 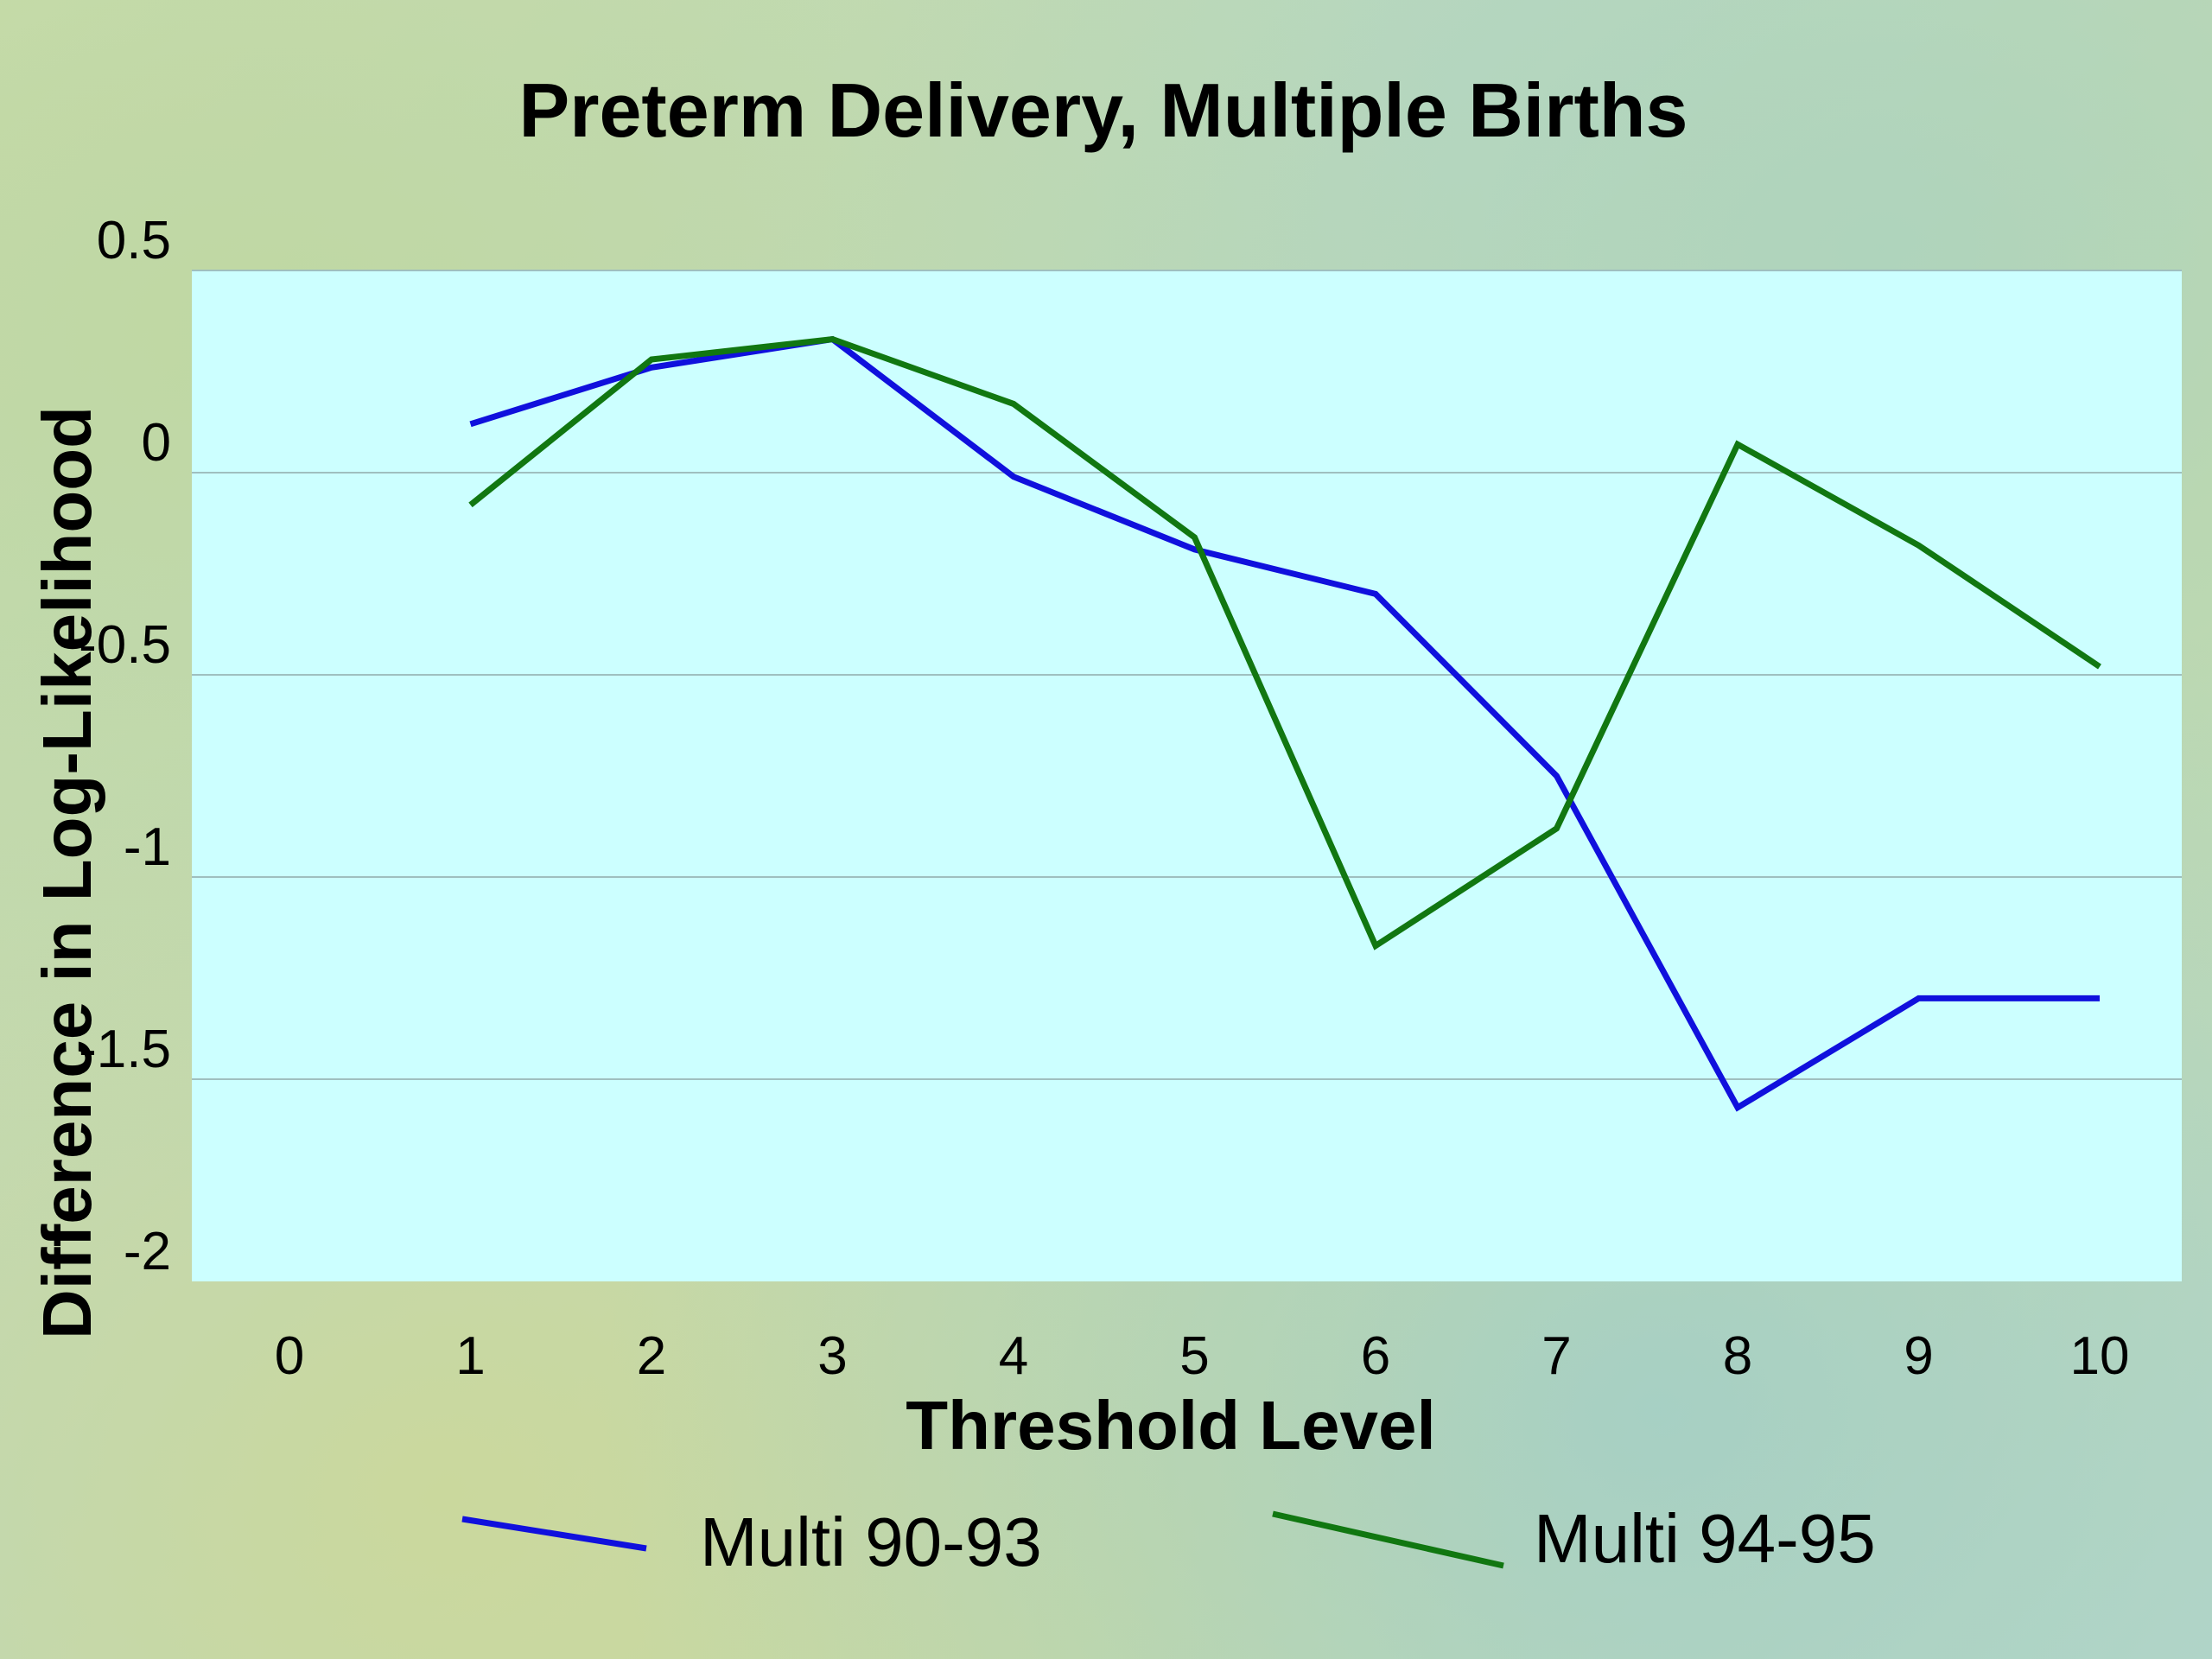 I want to click on y-tick-label: -2, so click(x=147, y=1251).